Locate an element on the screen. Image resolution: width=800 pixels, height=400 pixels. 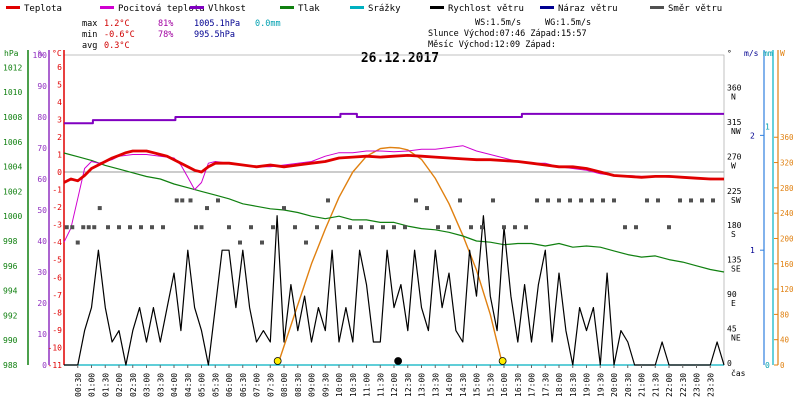
pct-tick-label: 40 is located at coordinates (42, 241).